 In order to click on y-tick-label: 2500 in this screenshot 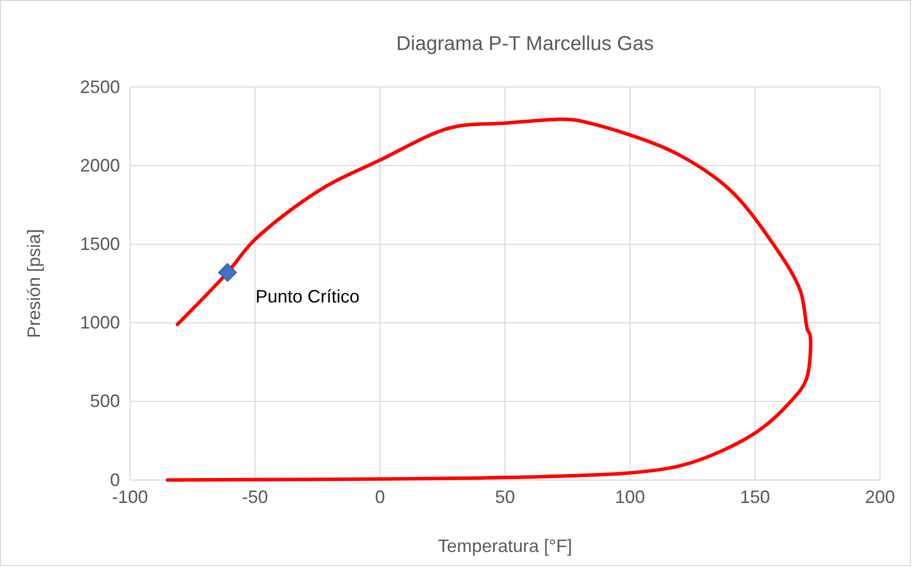, I will do `click(100, 86)`.